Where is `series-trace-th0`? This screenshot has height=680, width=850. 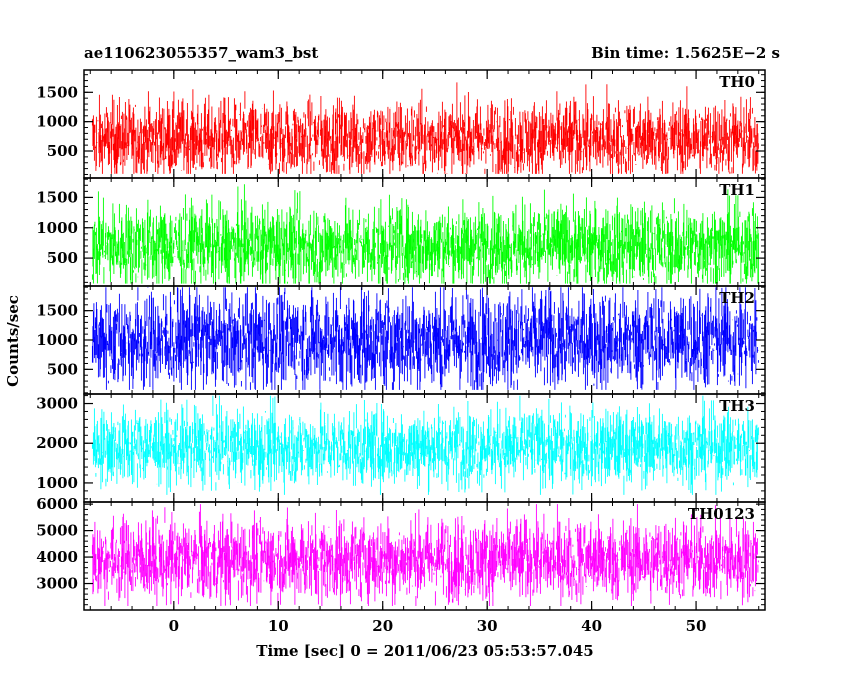 series-trace-th0 is located at coordinates (425, 128).